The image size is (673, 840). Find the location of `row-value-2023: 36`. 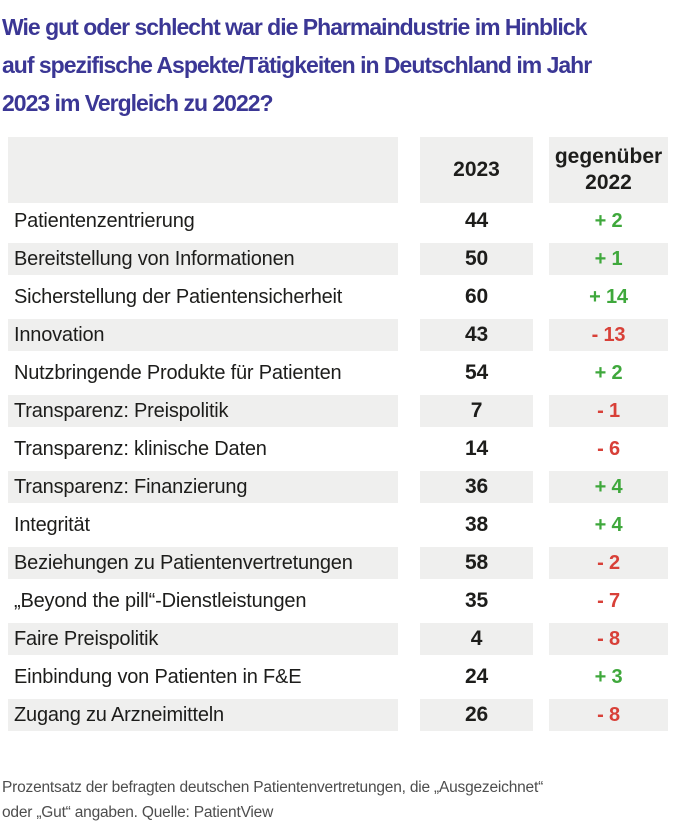

row-value-2023: 36 is located at coordinates (476, 487).